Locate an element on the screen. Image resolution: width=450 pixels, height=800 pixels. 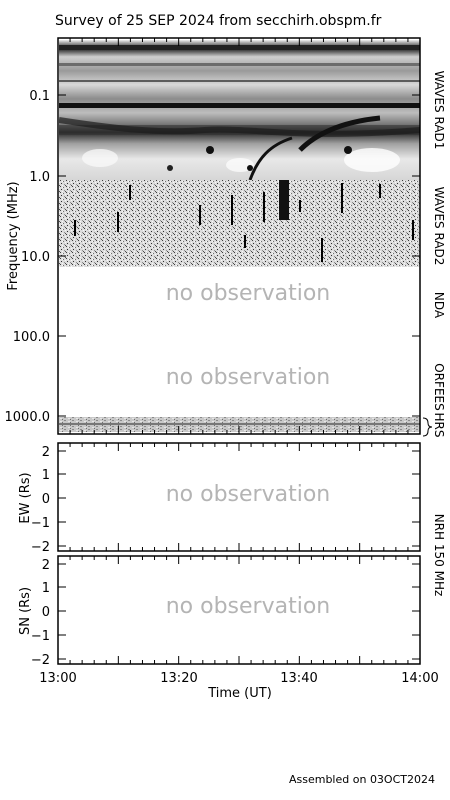
sn-ytick-0: 0 is located at coordinates (46, 612).